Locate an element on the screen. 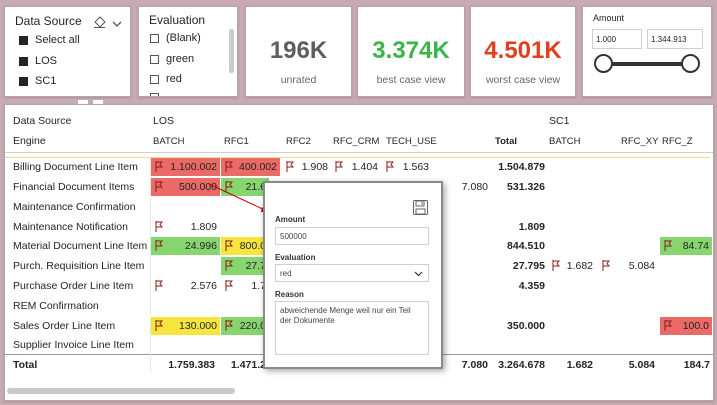  table-cell: 7.080 is located at coordinates (474, 187).